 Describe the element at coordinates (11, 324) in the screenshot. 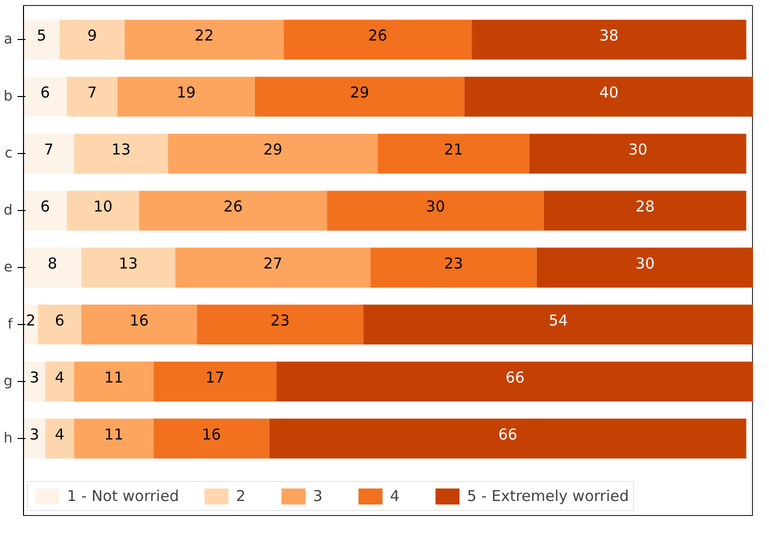

I see `y-tick-label: f` at that location.